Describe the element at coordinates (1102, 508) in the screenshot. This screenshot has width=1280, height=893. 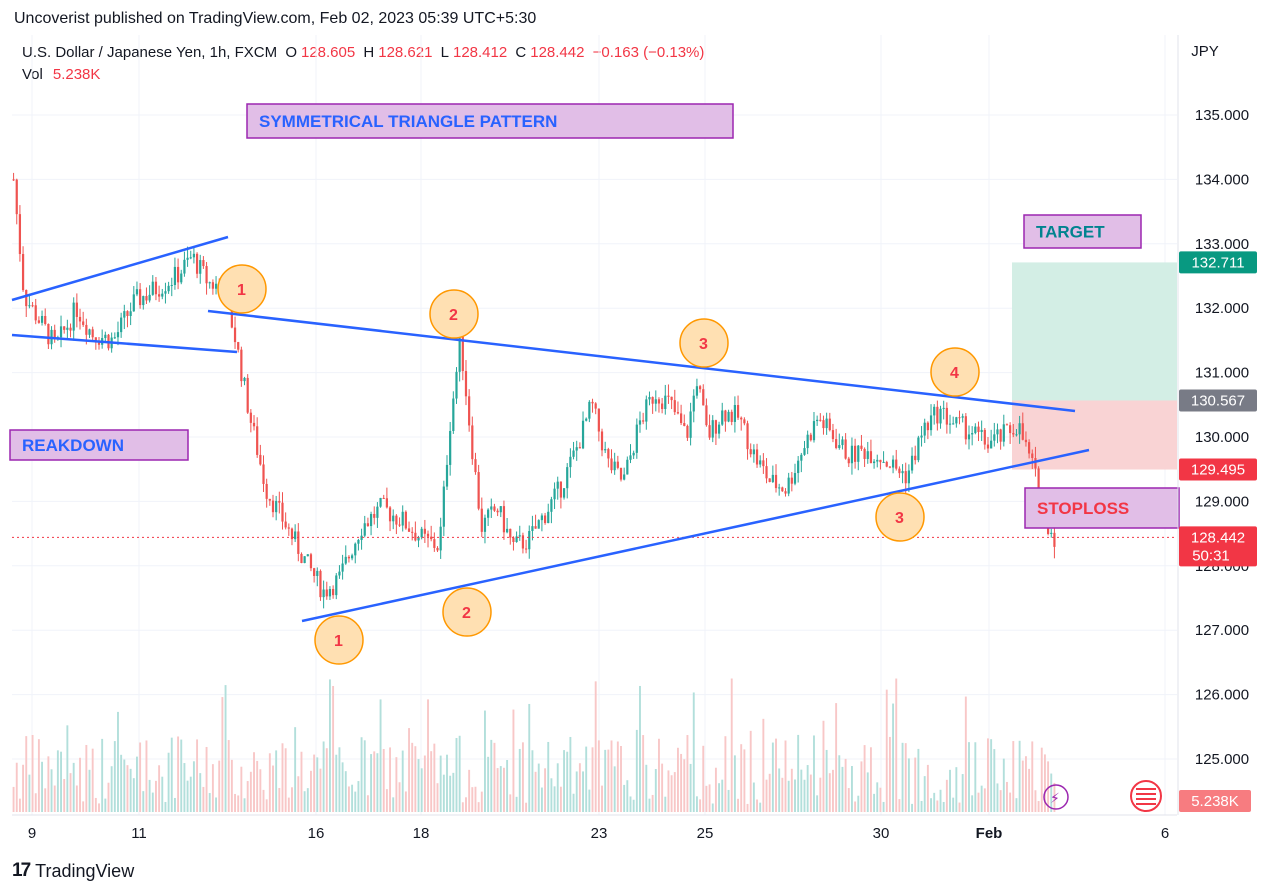
I see `stoploss-label-box` at that location.